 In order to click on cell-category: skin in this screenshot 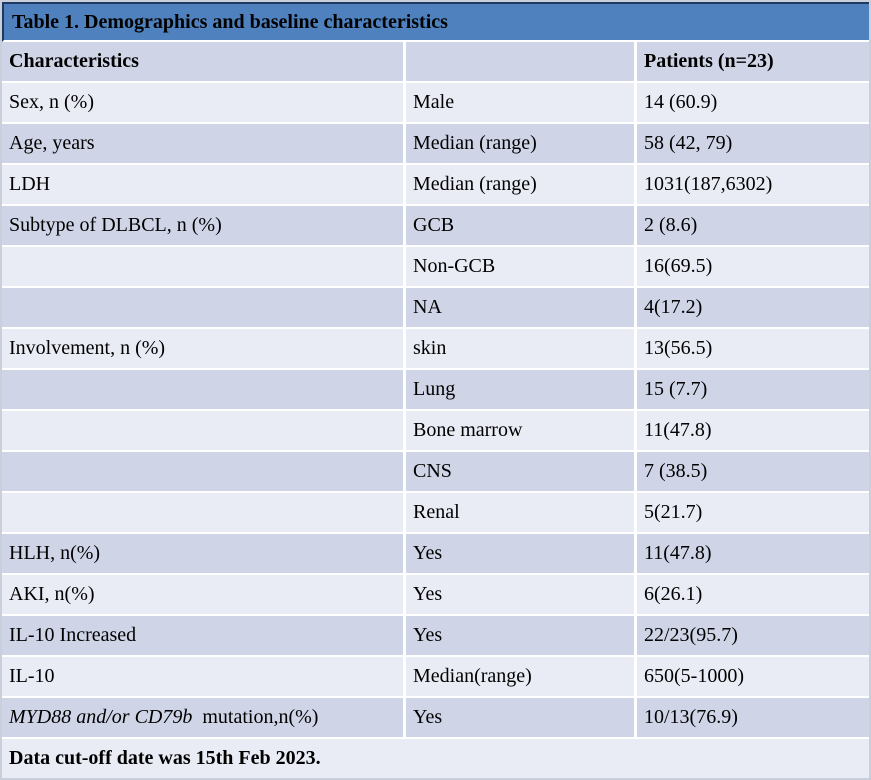, I will do `click(521, 349)`.